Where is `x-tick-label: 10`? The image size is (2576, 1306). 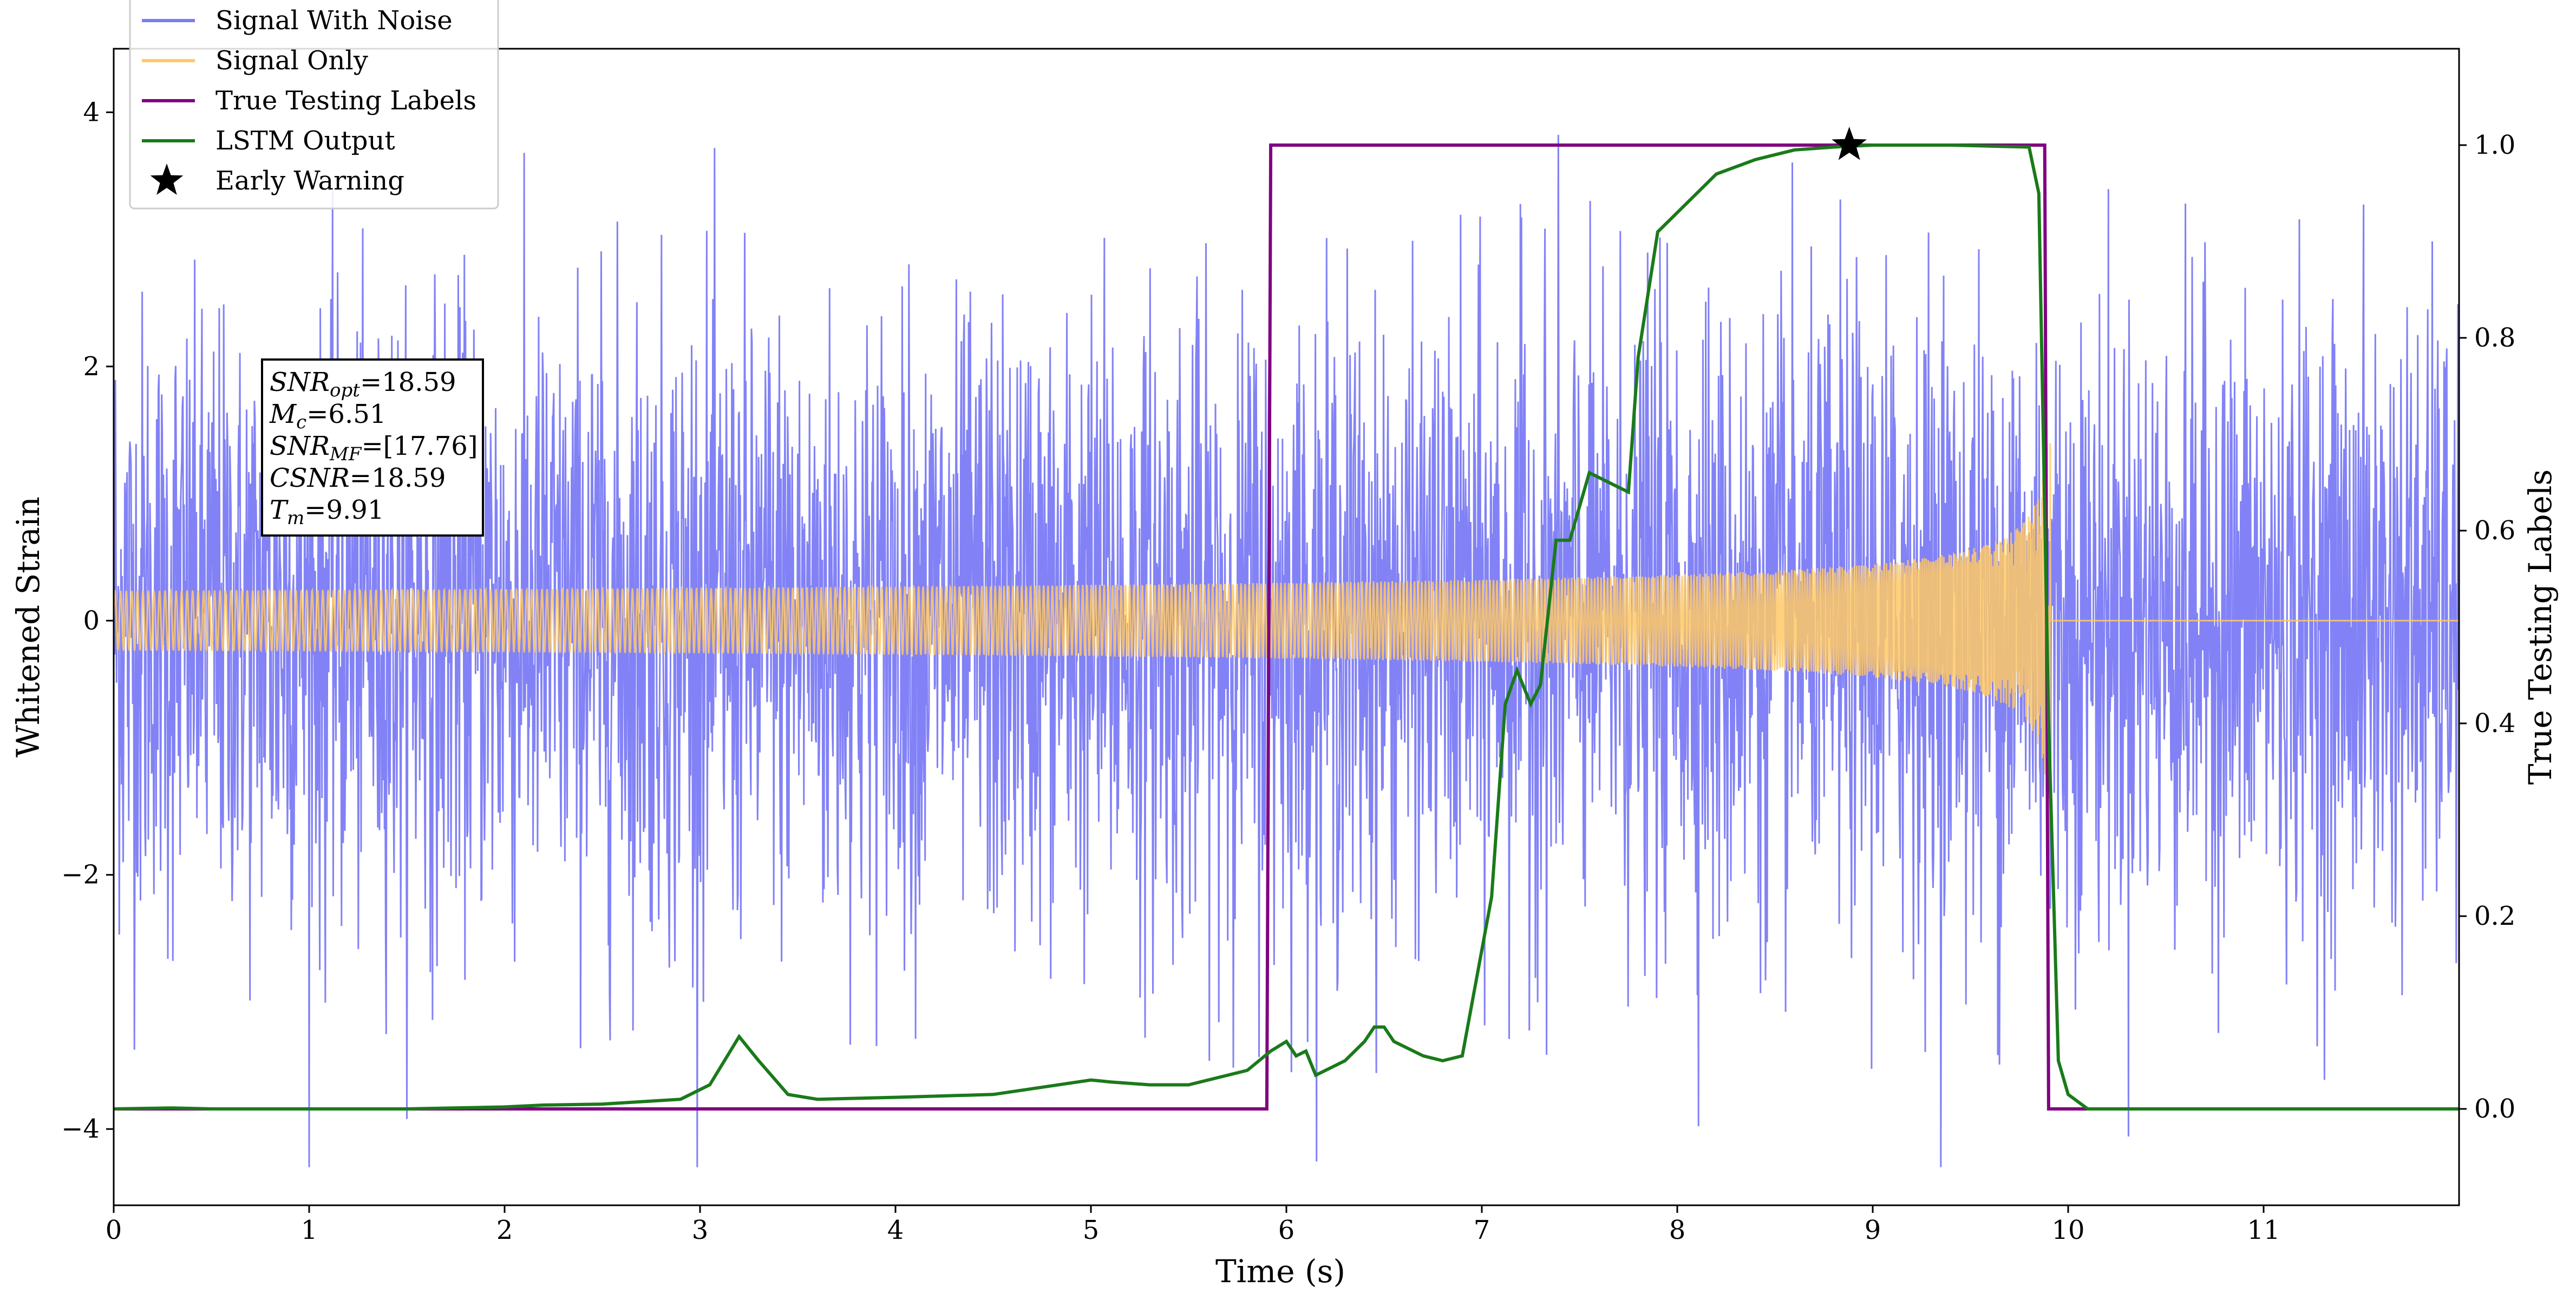 x-tick-label: 10 is located at coordinates (2067, 1230).